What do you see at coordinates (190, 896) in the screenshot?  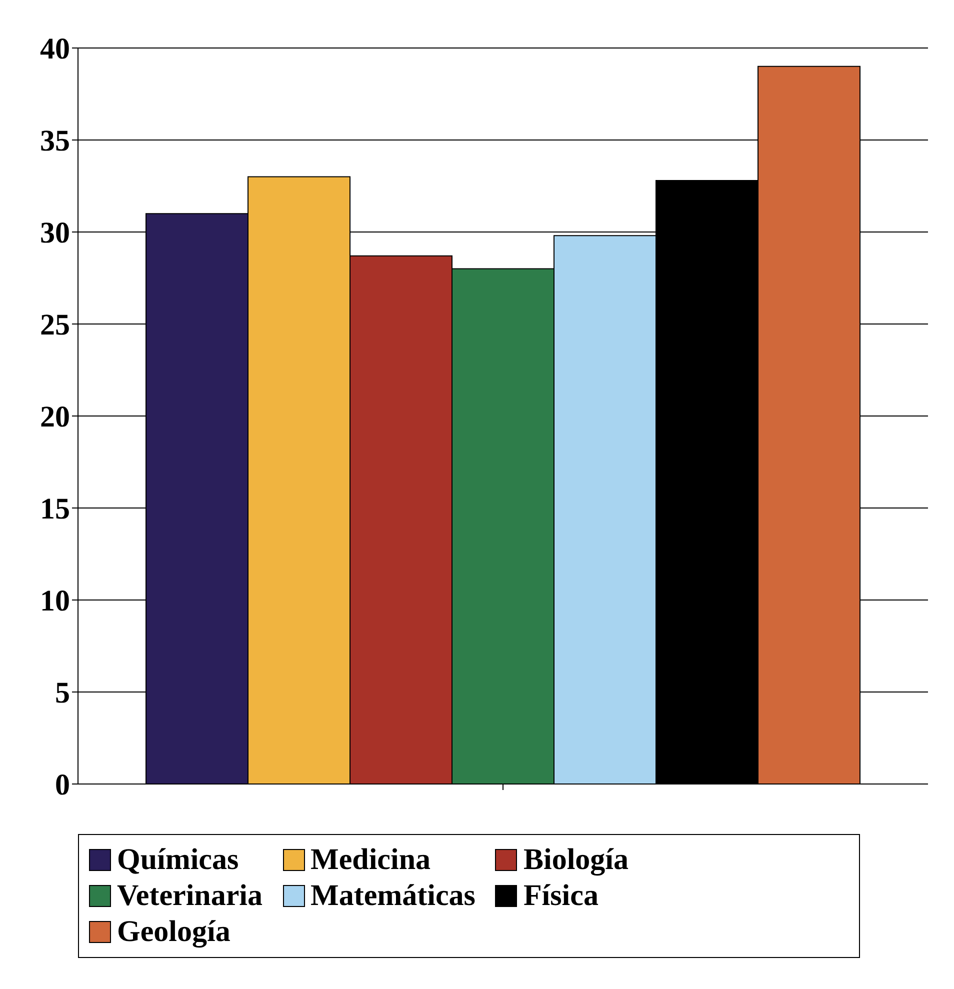 I see `legend-label: Veterinaria` at bounding box center [190, 896].